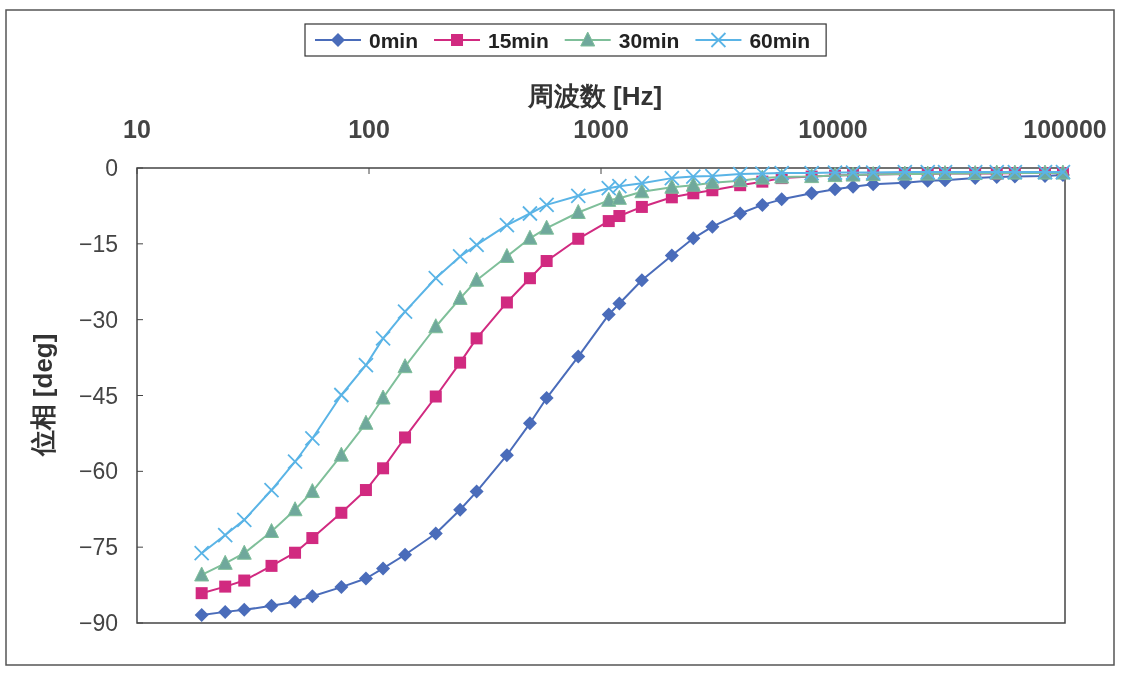 Image resolution: width=1121 pixels, height=674 pixels. What do you see at coordinates (111, 168) in the screenshot?
I see `y-tick-label: 0` at bounding box center [111, 168].